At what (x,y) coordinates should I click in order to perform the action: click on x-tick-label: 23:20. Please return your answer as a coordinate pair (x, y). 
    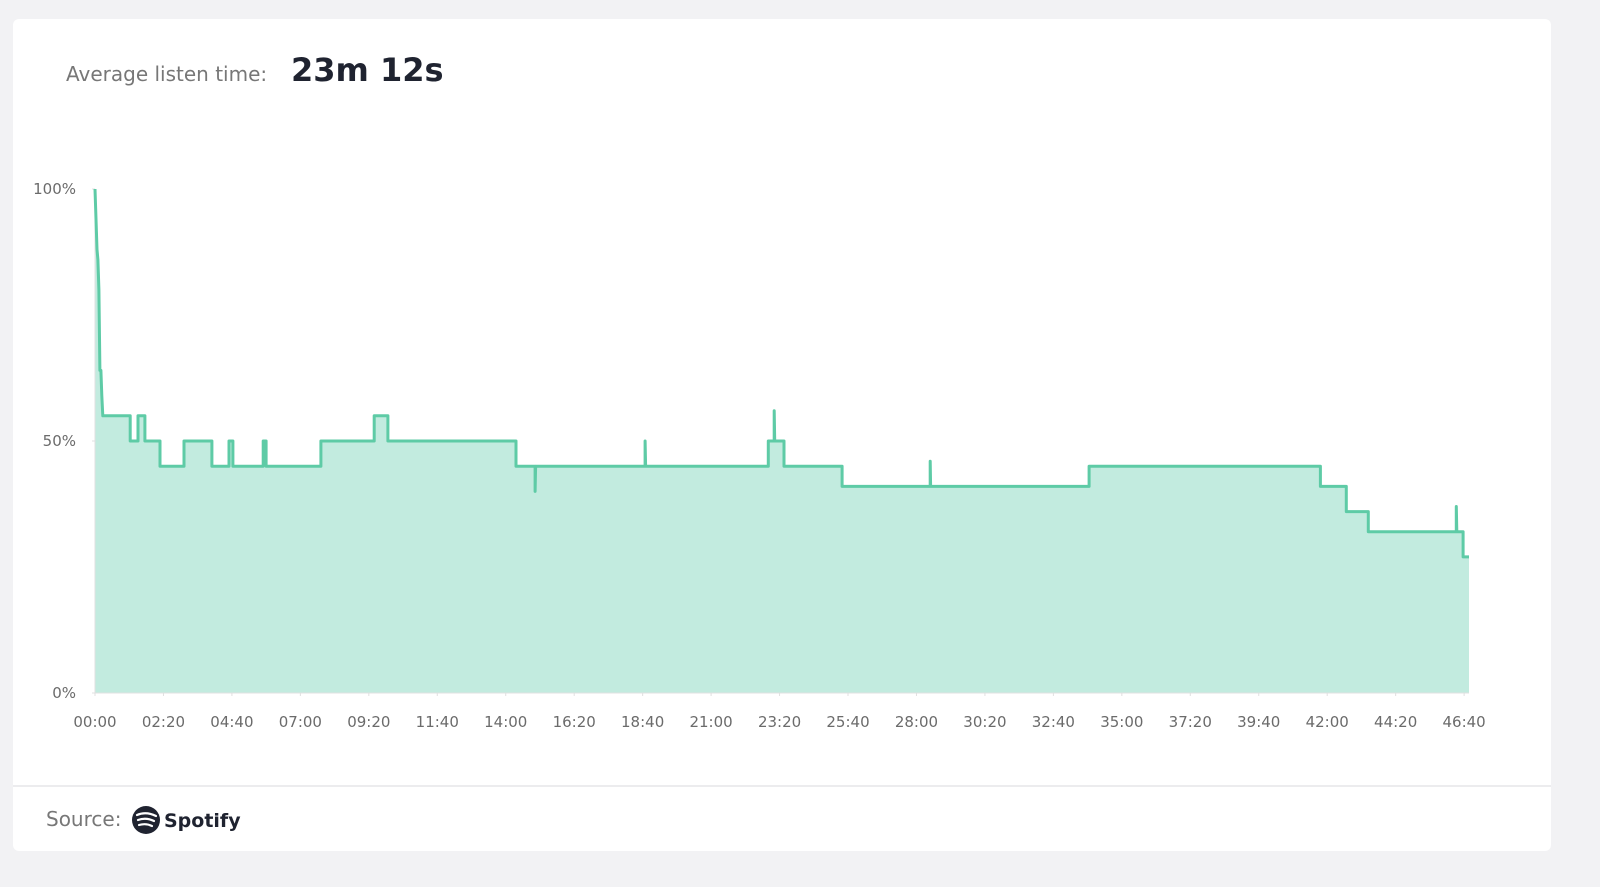
    Looking at the image, I should click on (779, 722).